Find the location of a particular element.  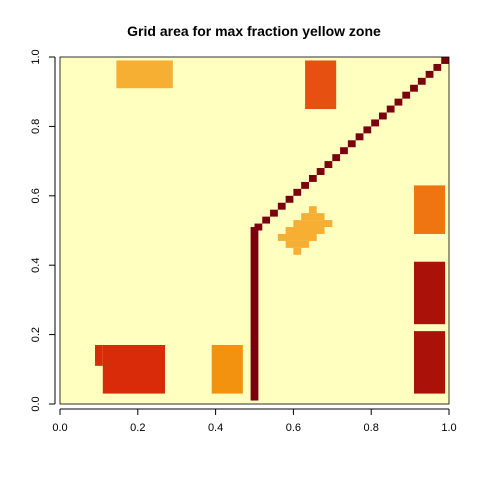

y-tick-label-5: 1.0 is located at coordinates (36, 56).